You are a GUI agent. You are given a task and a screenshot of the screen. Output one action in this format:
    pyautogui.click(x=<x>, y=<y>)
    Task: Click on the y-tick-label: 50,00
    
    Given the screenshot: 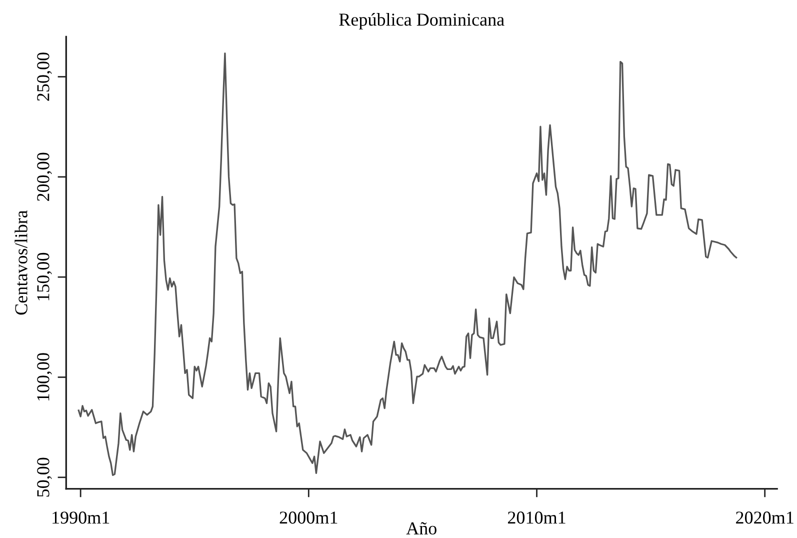 What is the action you would take?
    pyautogui.click(x=44, y=477)
    